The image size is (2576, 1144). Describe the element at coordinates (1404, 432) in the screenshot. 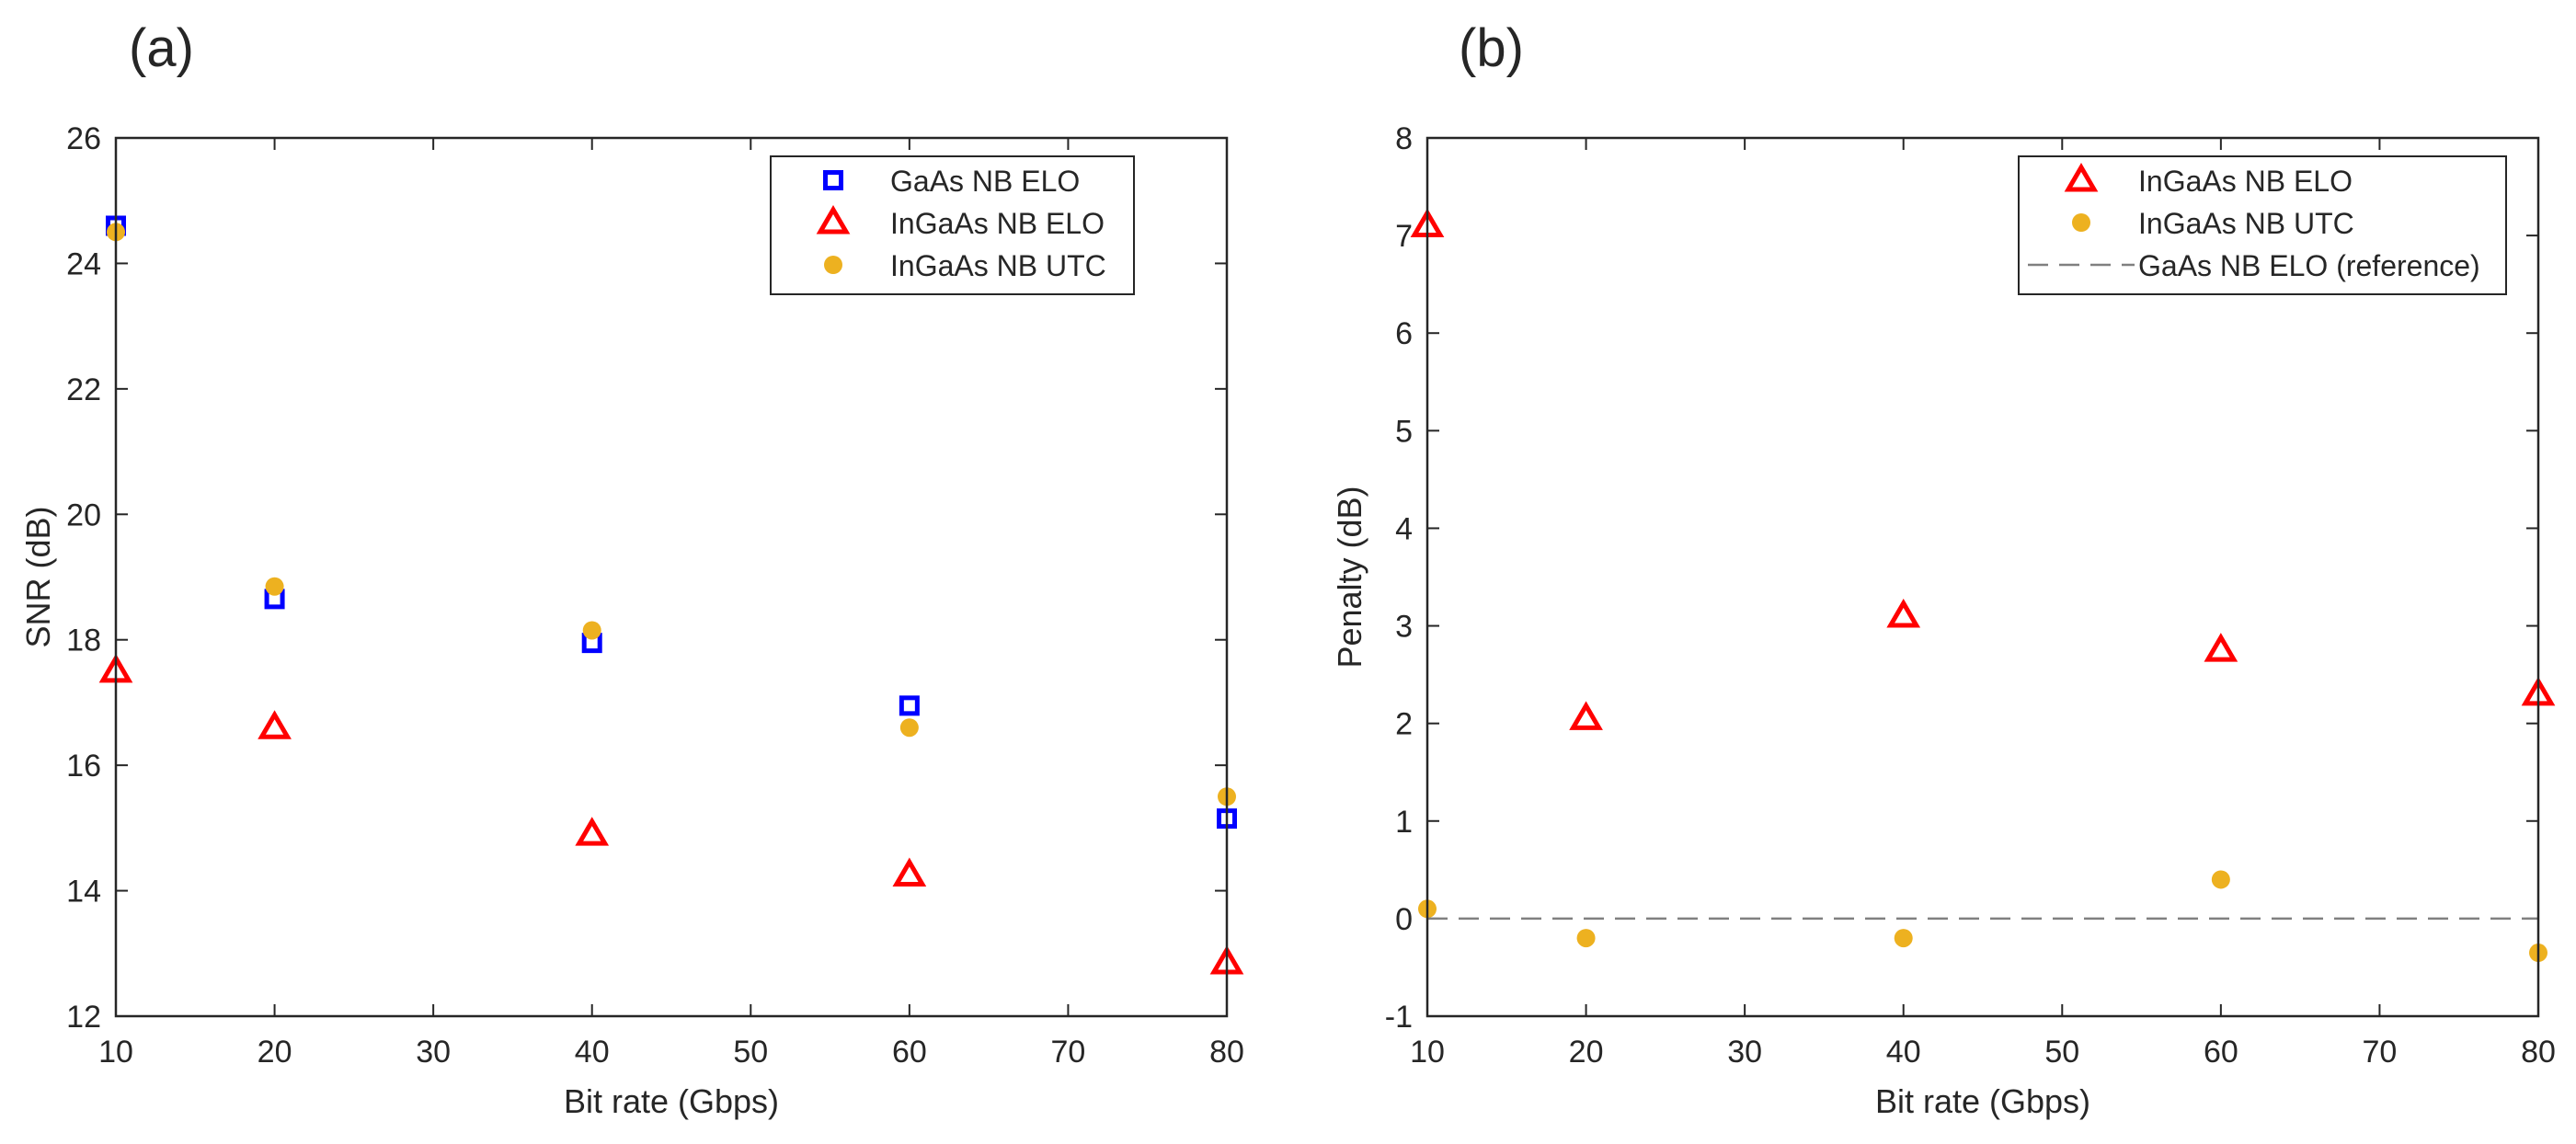

I see `y-tick-label: 5` at that location.